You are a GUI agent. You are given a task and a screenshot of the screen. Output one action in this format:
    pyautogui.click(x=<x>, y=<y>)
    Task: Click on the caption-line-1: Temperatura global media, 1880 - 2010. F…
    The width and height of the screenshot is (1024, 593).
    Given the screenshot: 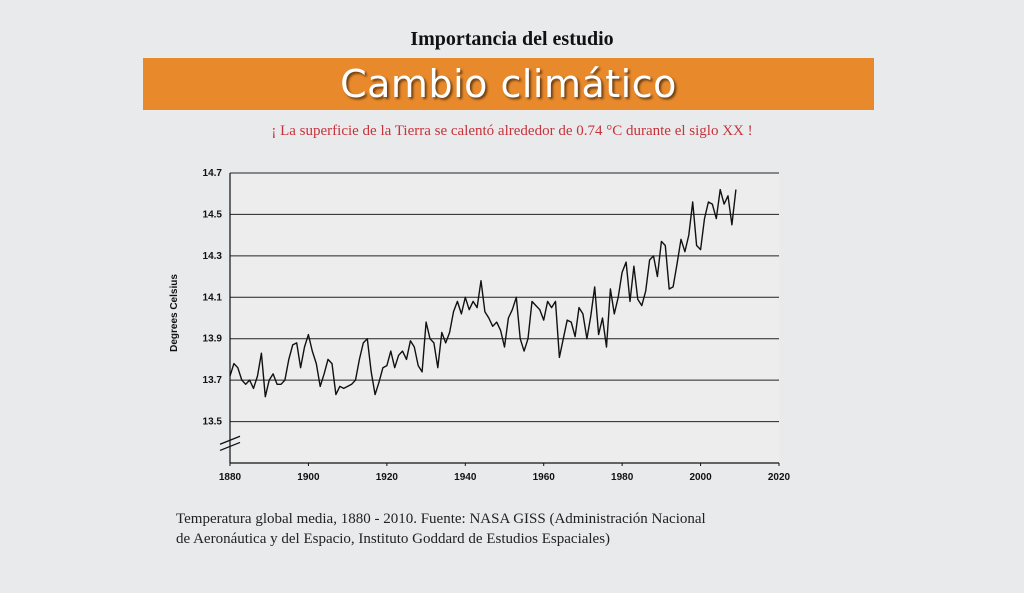 What is the action you would take?
    pyautogui.click(x=441, y=519)
    